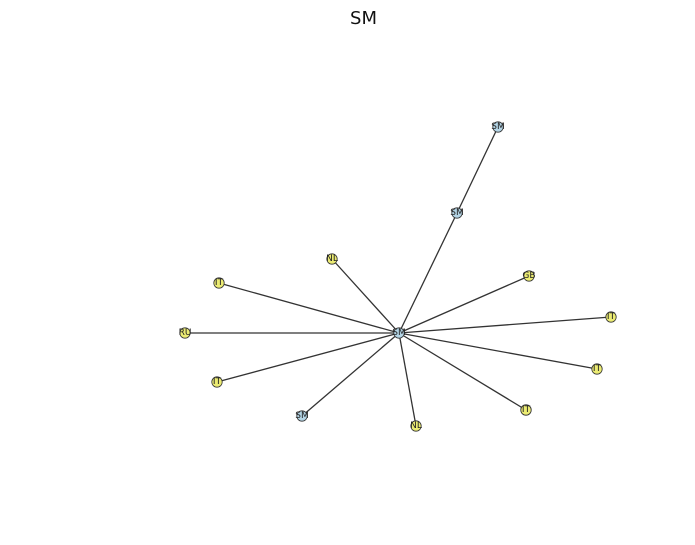 The height and width of the screenshot is (545, 695). I want to click on node-circle-n9, so click(416, 426).